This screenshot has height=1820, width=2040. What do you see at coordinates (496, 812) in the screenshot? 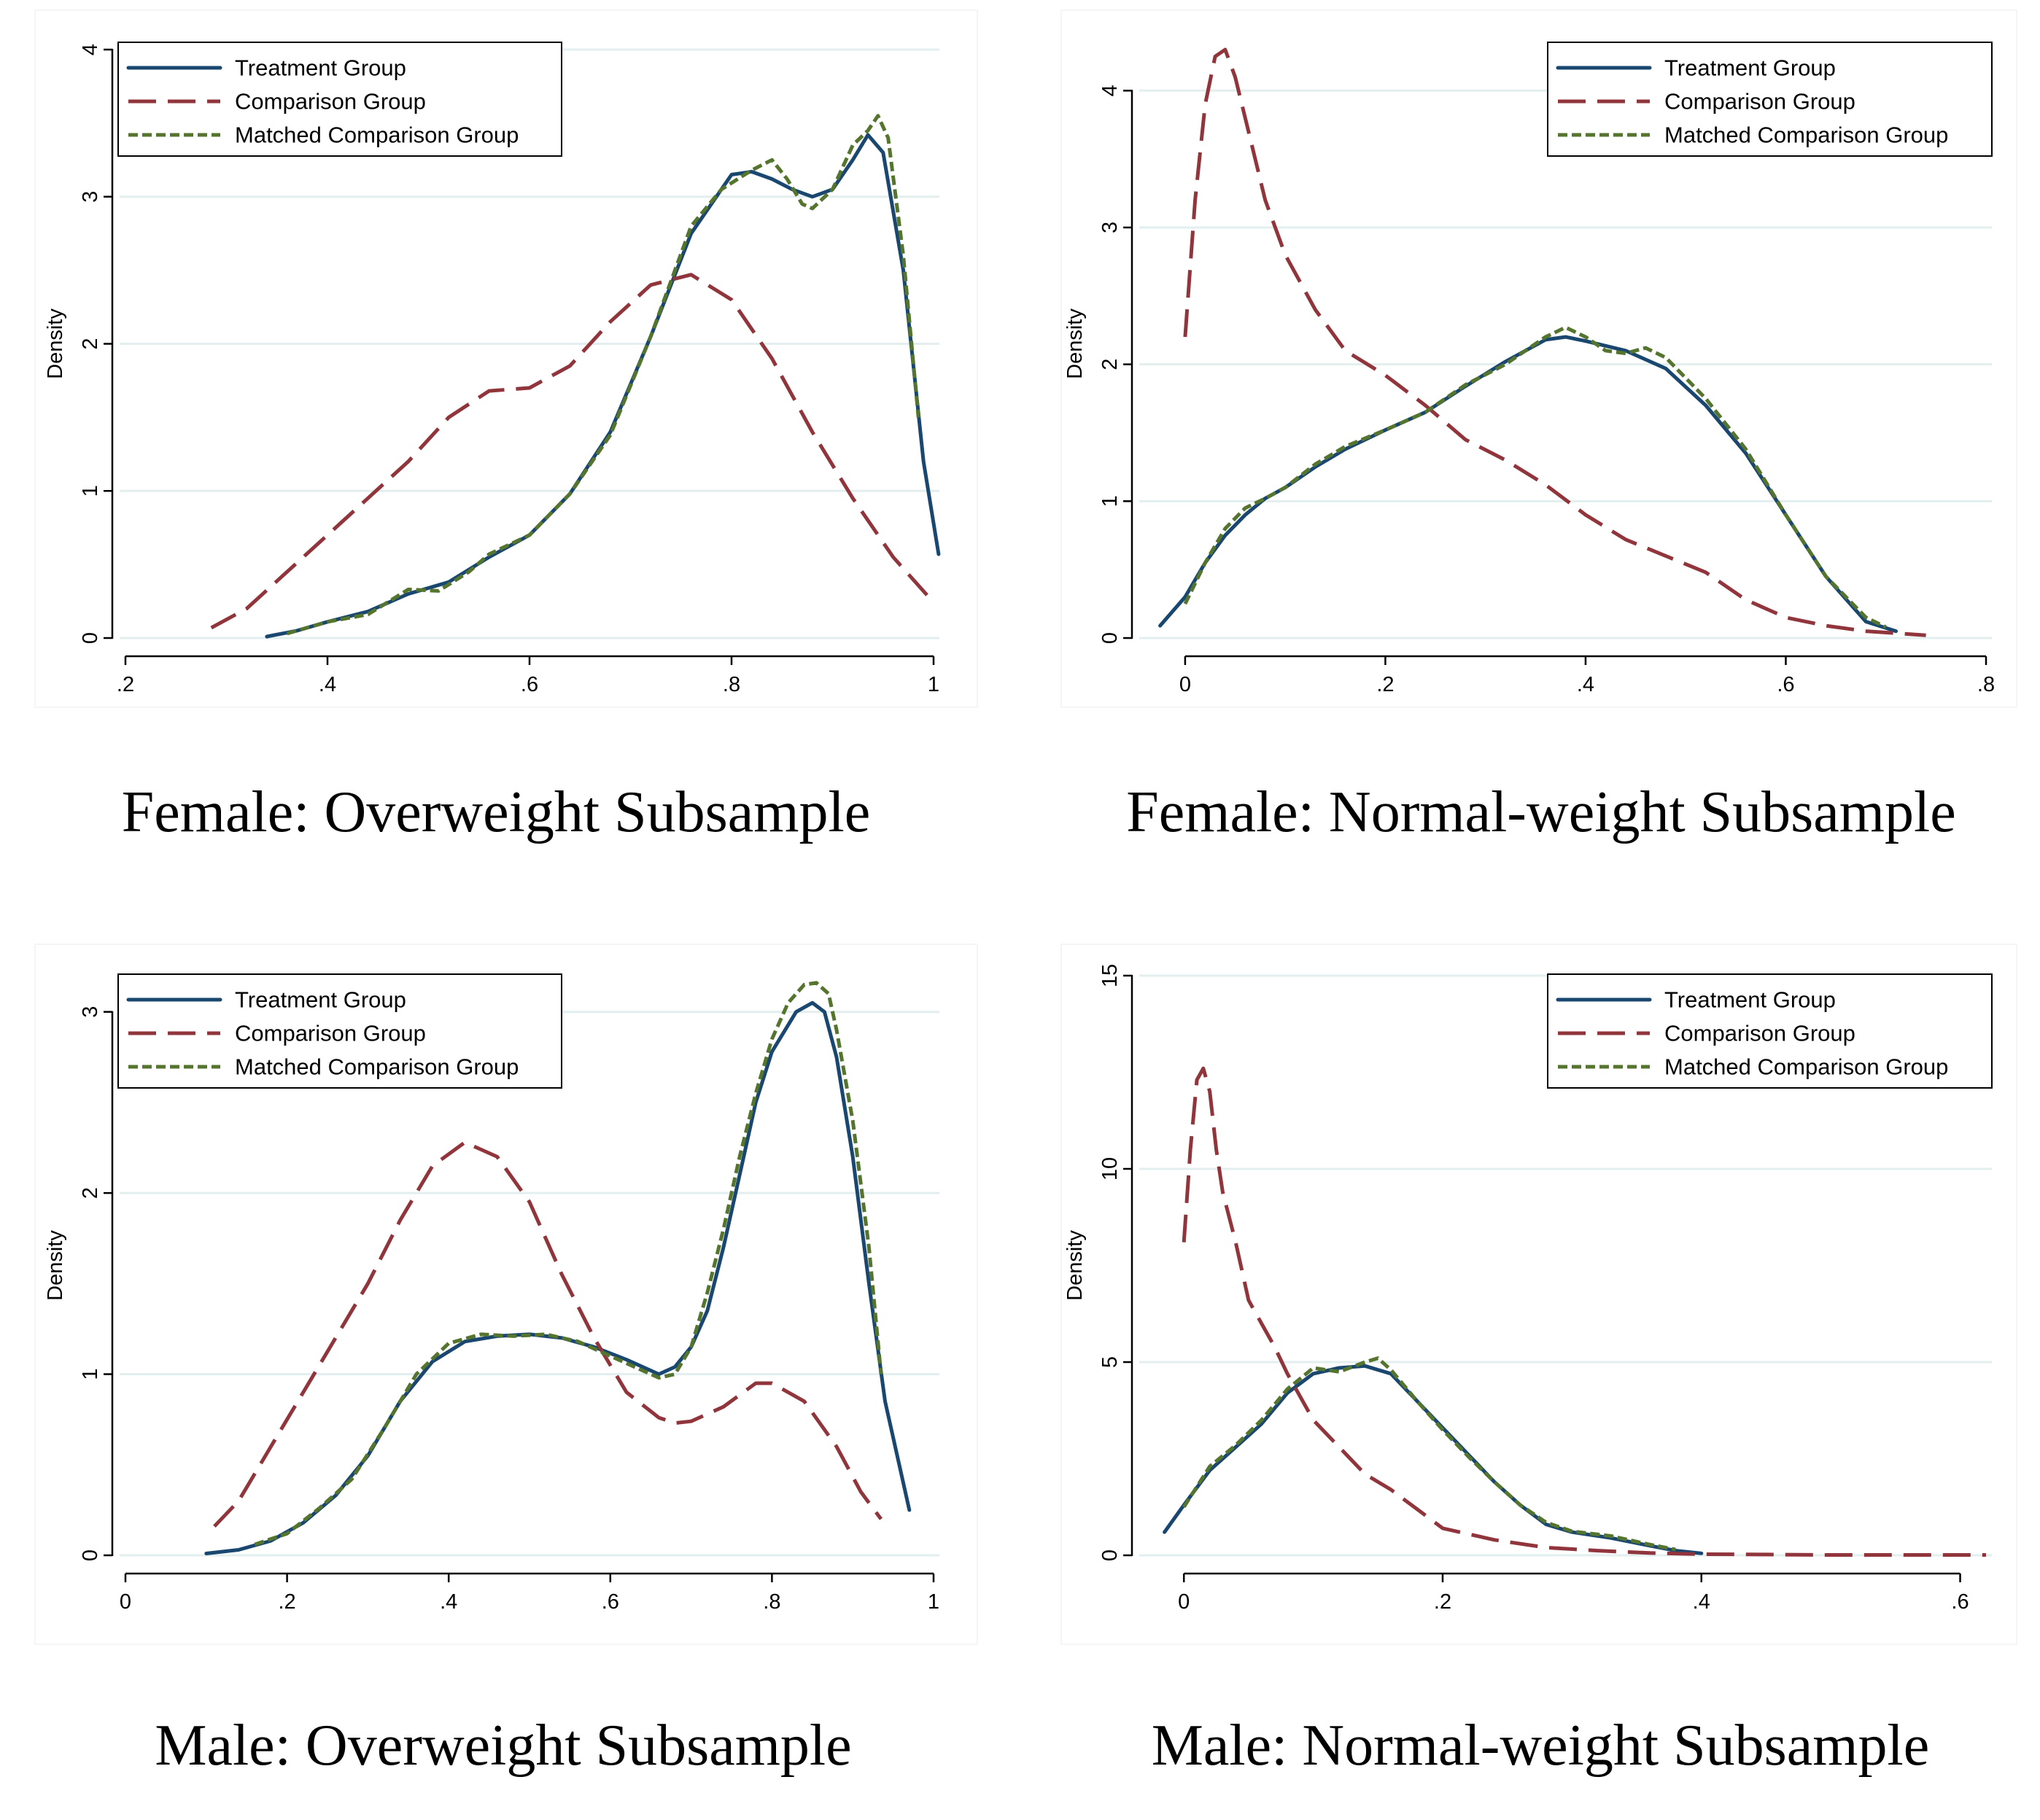
I see `panel-title: Female: Overweight Subsample` at bounding box center [496, 812].